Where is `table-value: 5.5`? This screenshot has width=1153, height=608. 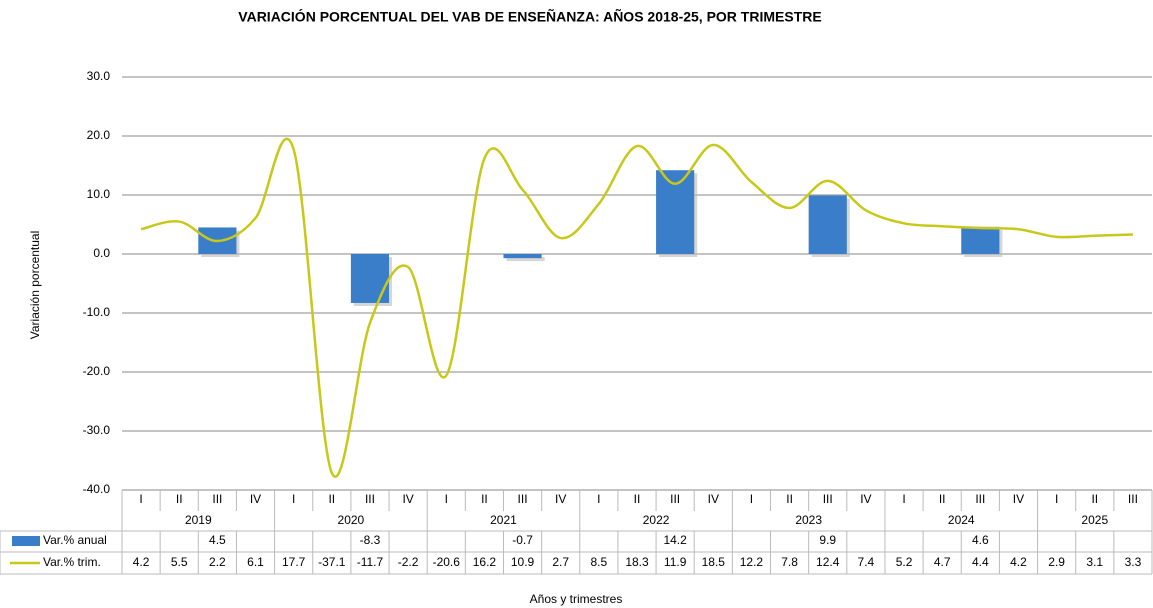 table-value: 5.5 is located at coordinates (179, 562).